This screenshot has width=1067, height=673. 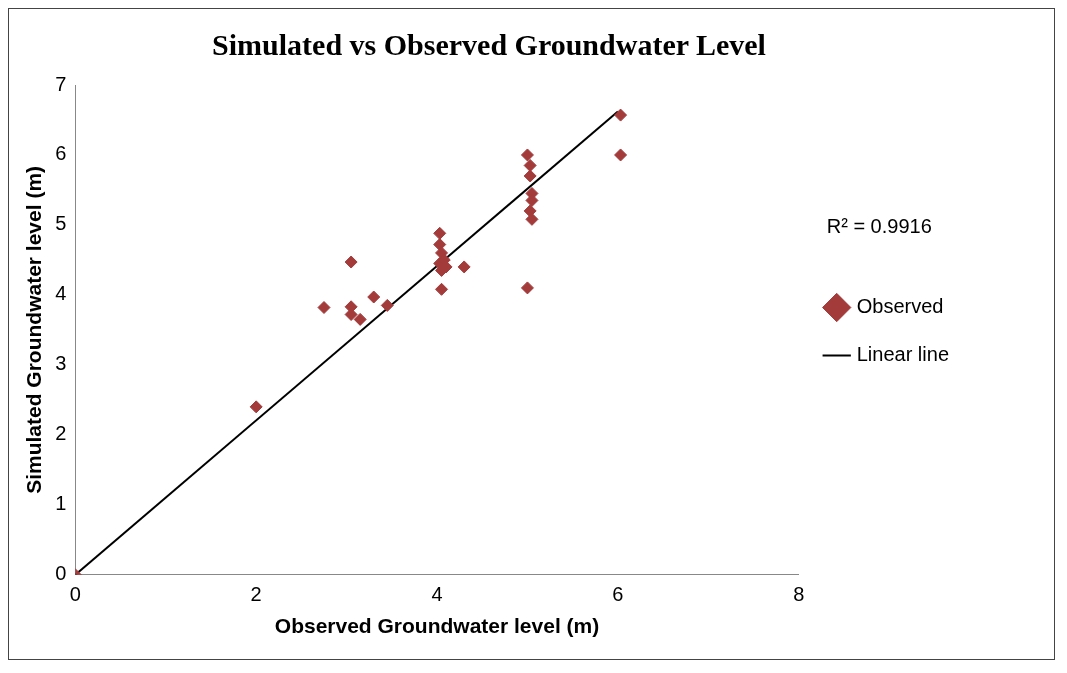 What do you see at coordinates (437, 626) in the screenshot?
I see `x-axis-title: Observed Groundwater level (m)` at bounding box center [437, 626].